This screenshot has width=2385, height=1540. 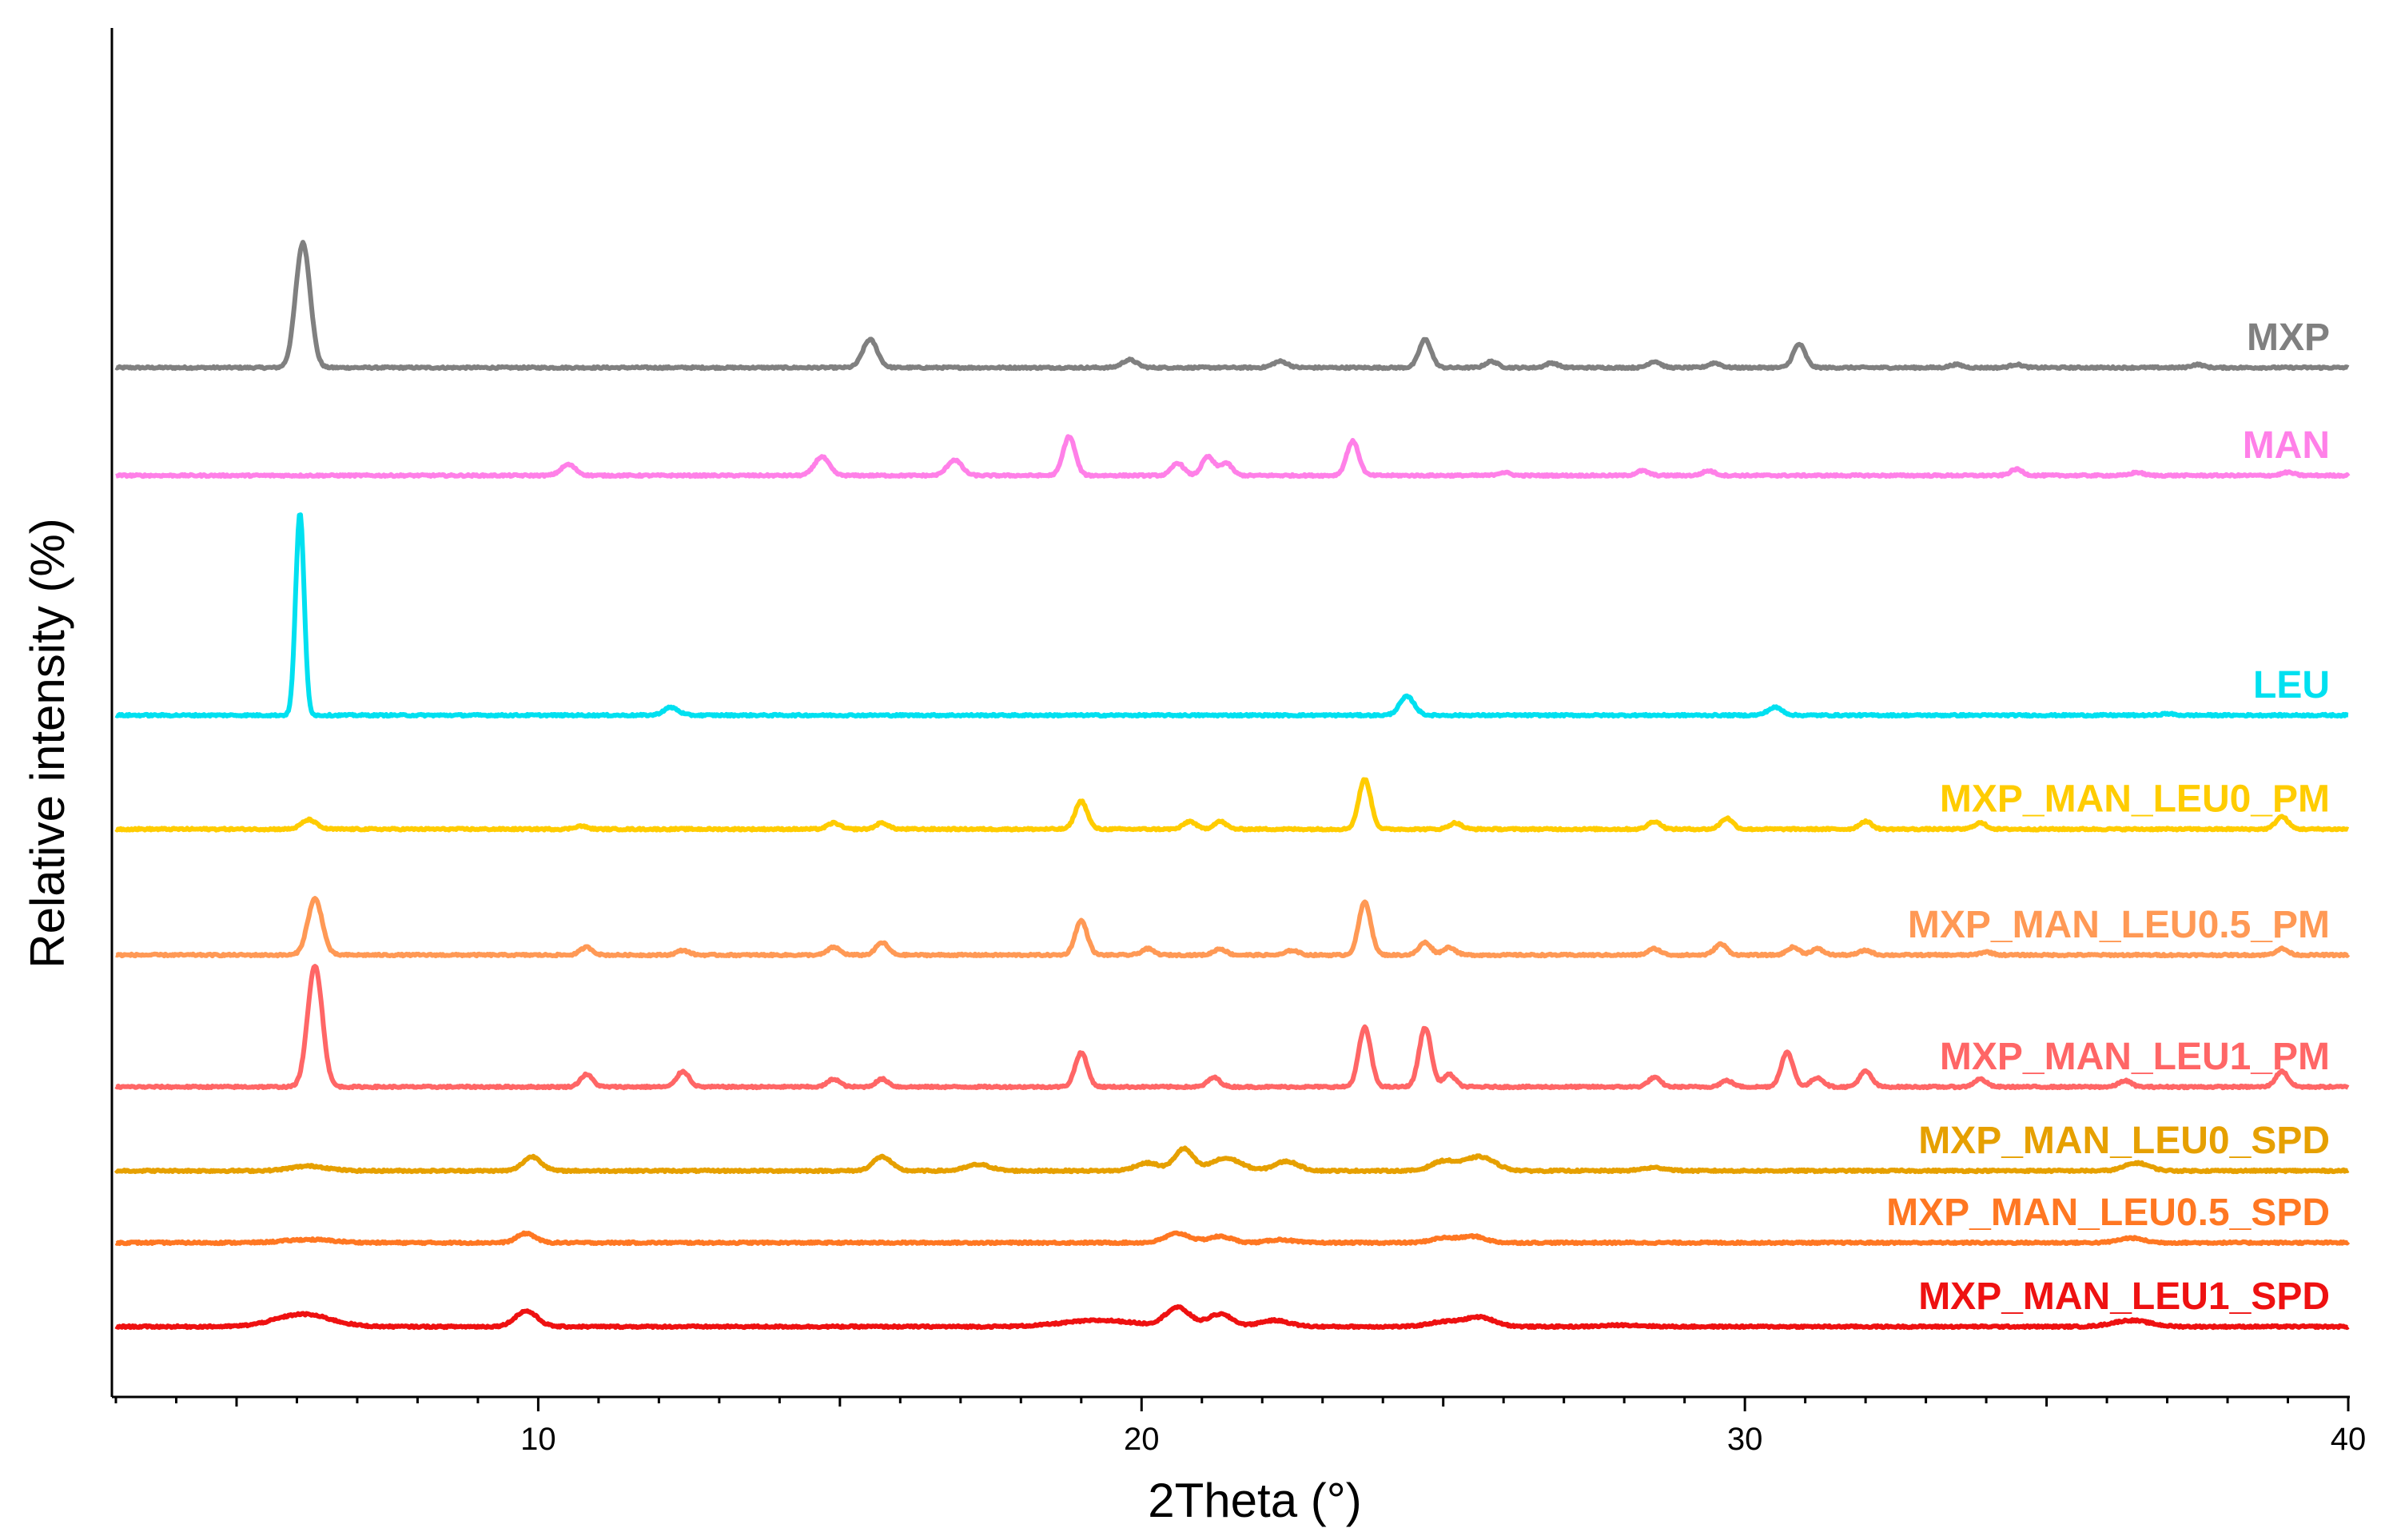 I want to click on series-label: MXP_MAN_LEU0_PM, so click(x=2135, y=799).